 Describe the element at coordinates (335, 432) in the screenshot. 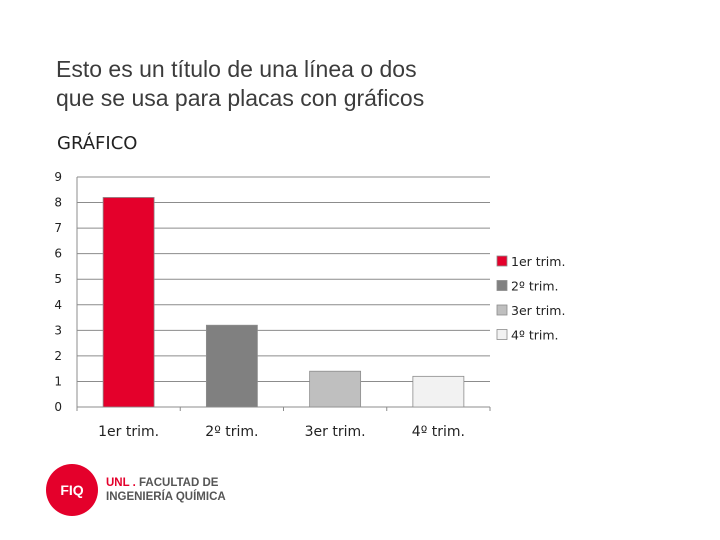

I see `x-tick-label: 3er trim.` at that location.